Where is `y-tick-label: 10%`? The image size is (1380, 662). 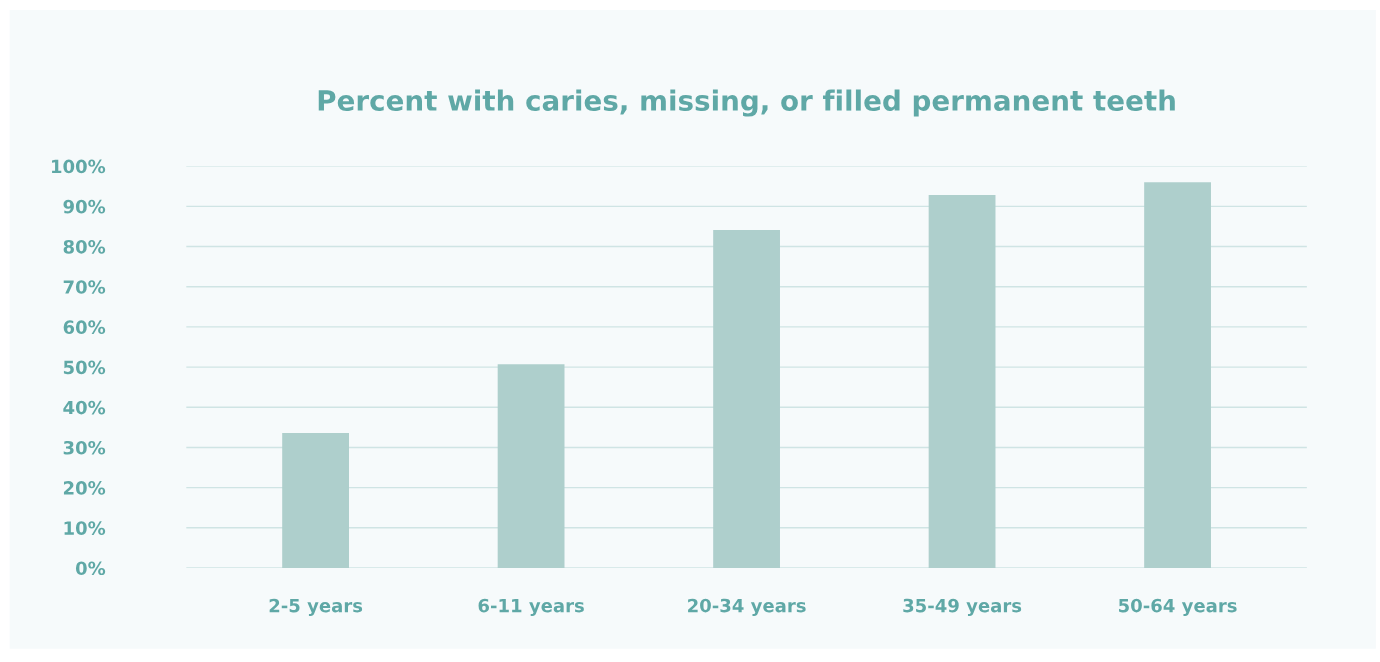
y-tick-label: 10% is located at coordinates (85, 528).